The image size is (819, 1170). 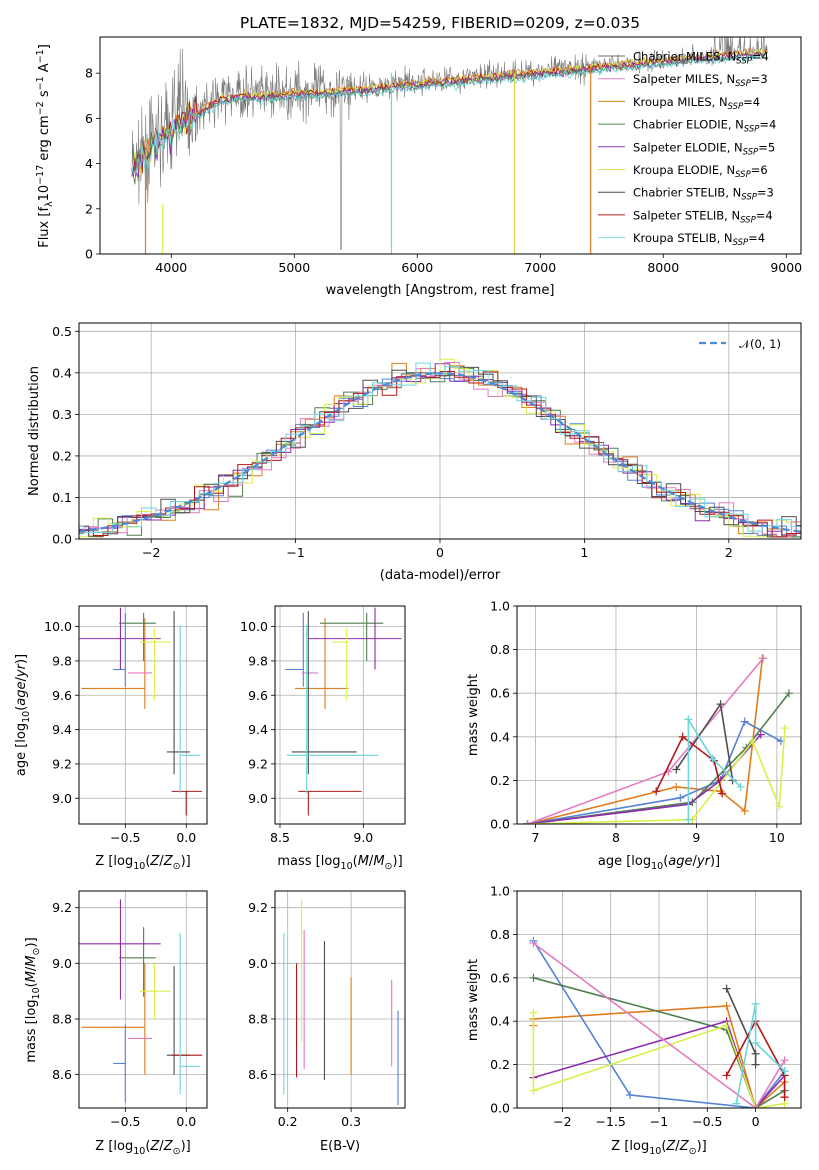 What do you see at coordinates (760, 344) in the screenshot?
I see `legend-entry: 𝒩(0, 1)` at bounding box center [760, 344].